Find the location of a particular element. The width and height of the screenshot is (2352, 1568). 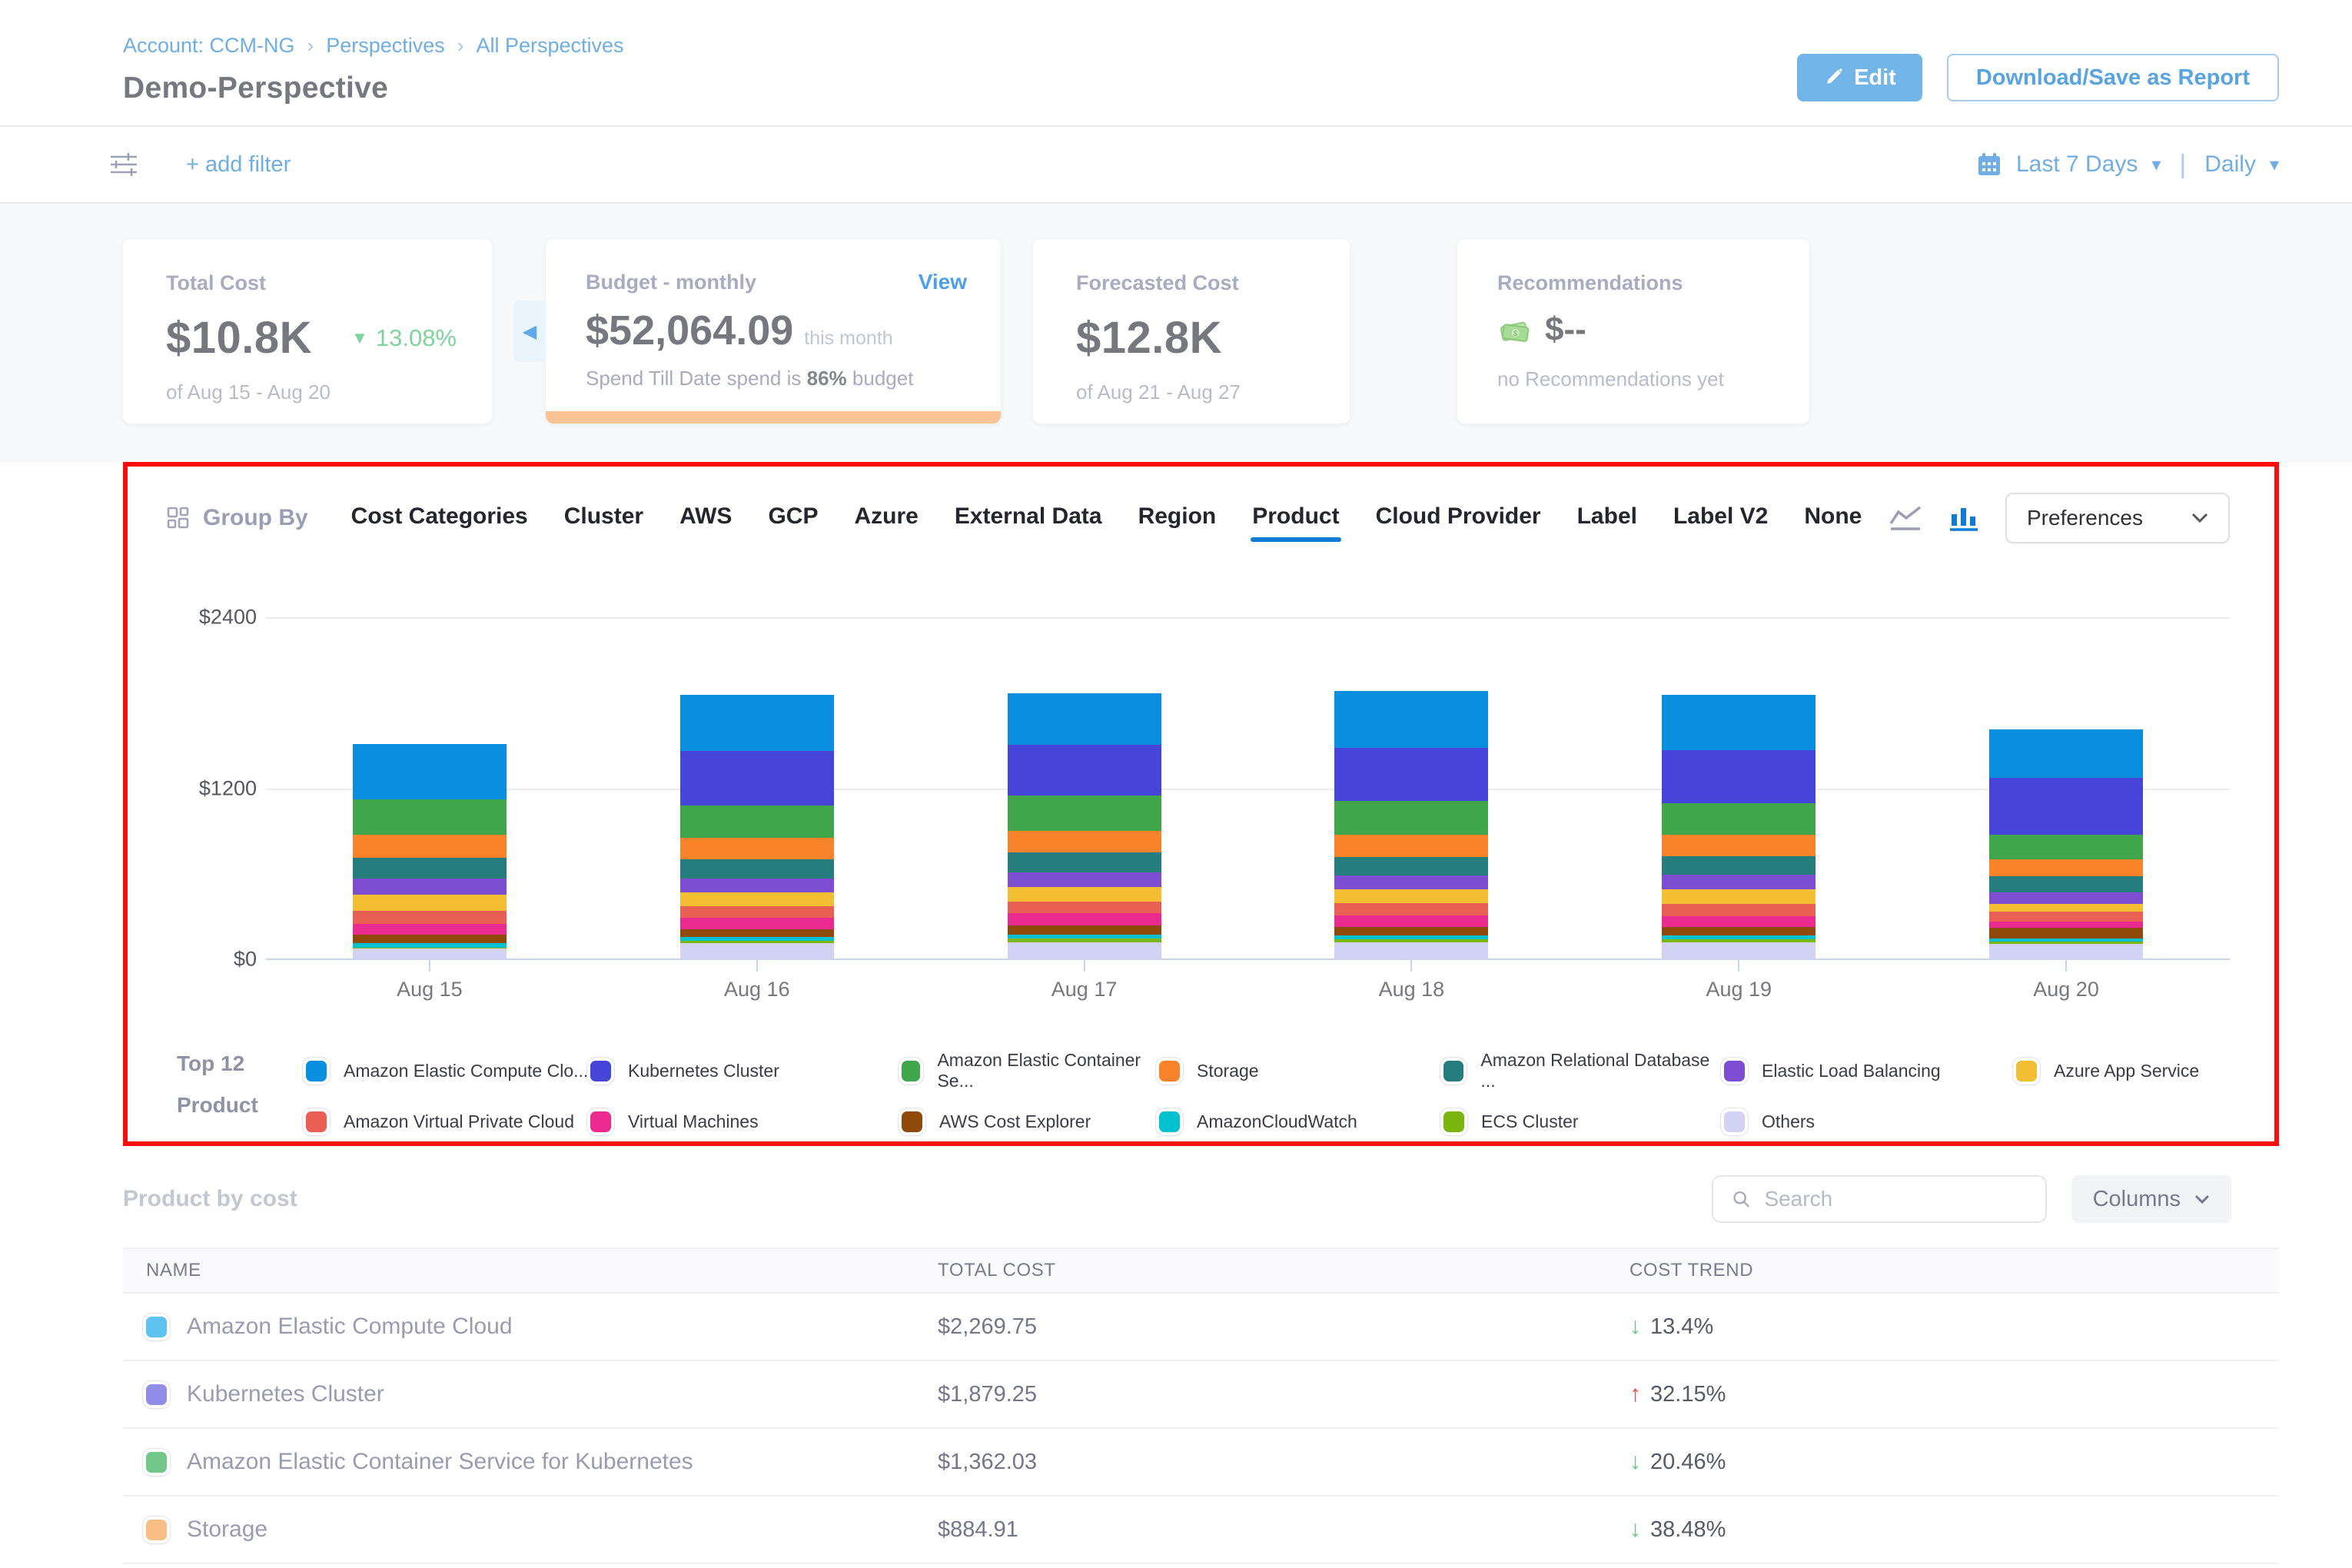

breadcrumb-account: Account: CCM-NG is located at coordinates (209, 45).